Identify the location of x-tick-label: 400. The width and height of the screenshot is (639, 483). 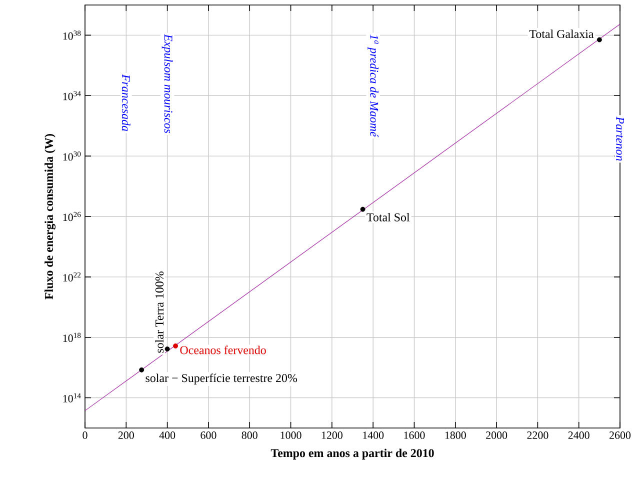
(167, 435).